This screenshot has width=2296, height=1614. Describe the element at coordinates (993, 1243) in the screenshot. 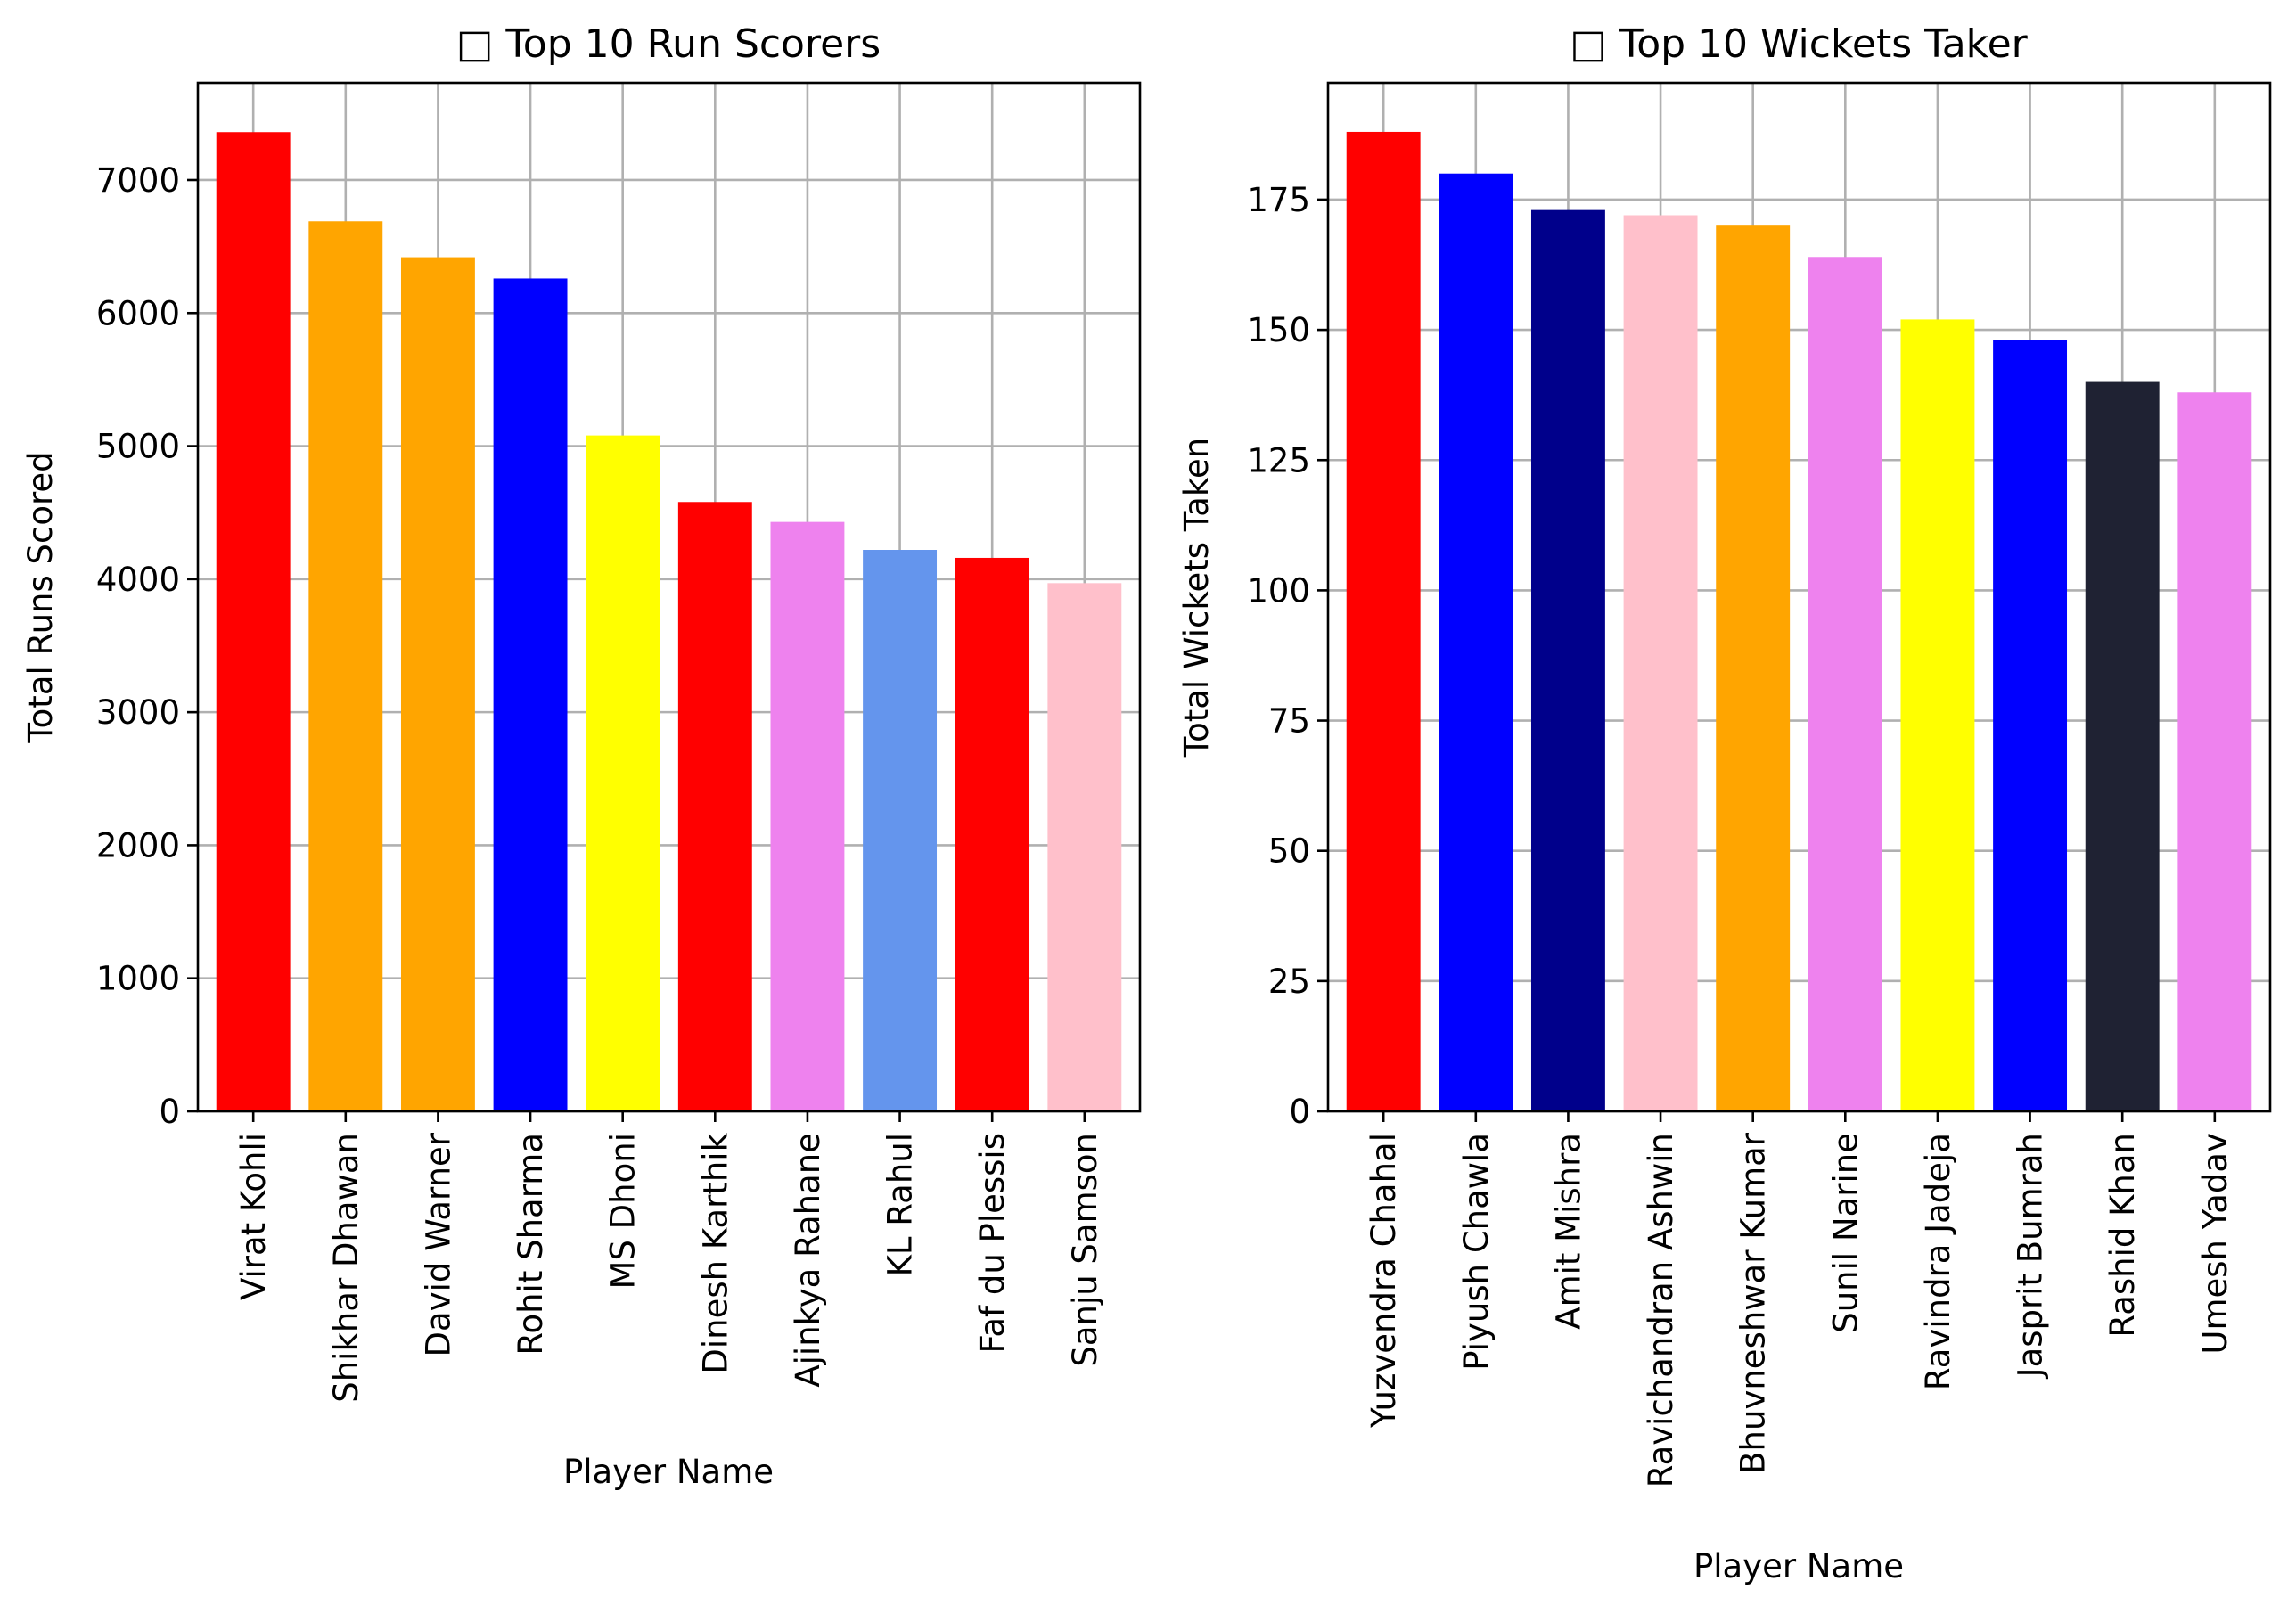

I see `runs-x-tick-label: Faf du Plessis` at that location.